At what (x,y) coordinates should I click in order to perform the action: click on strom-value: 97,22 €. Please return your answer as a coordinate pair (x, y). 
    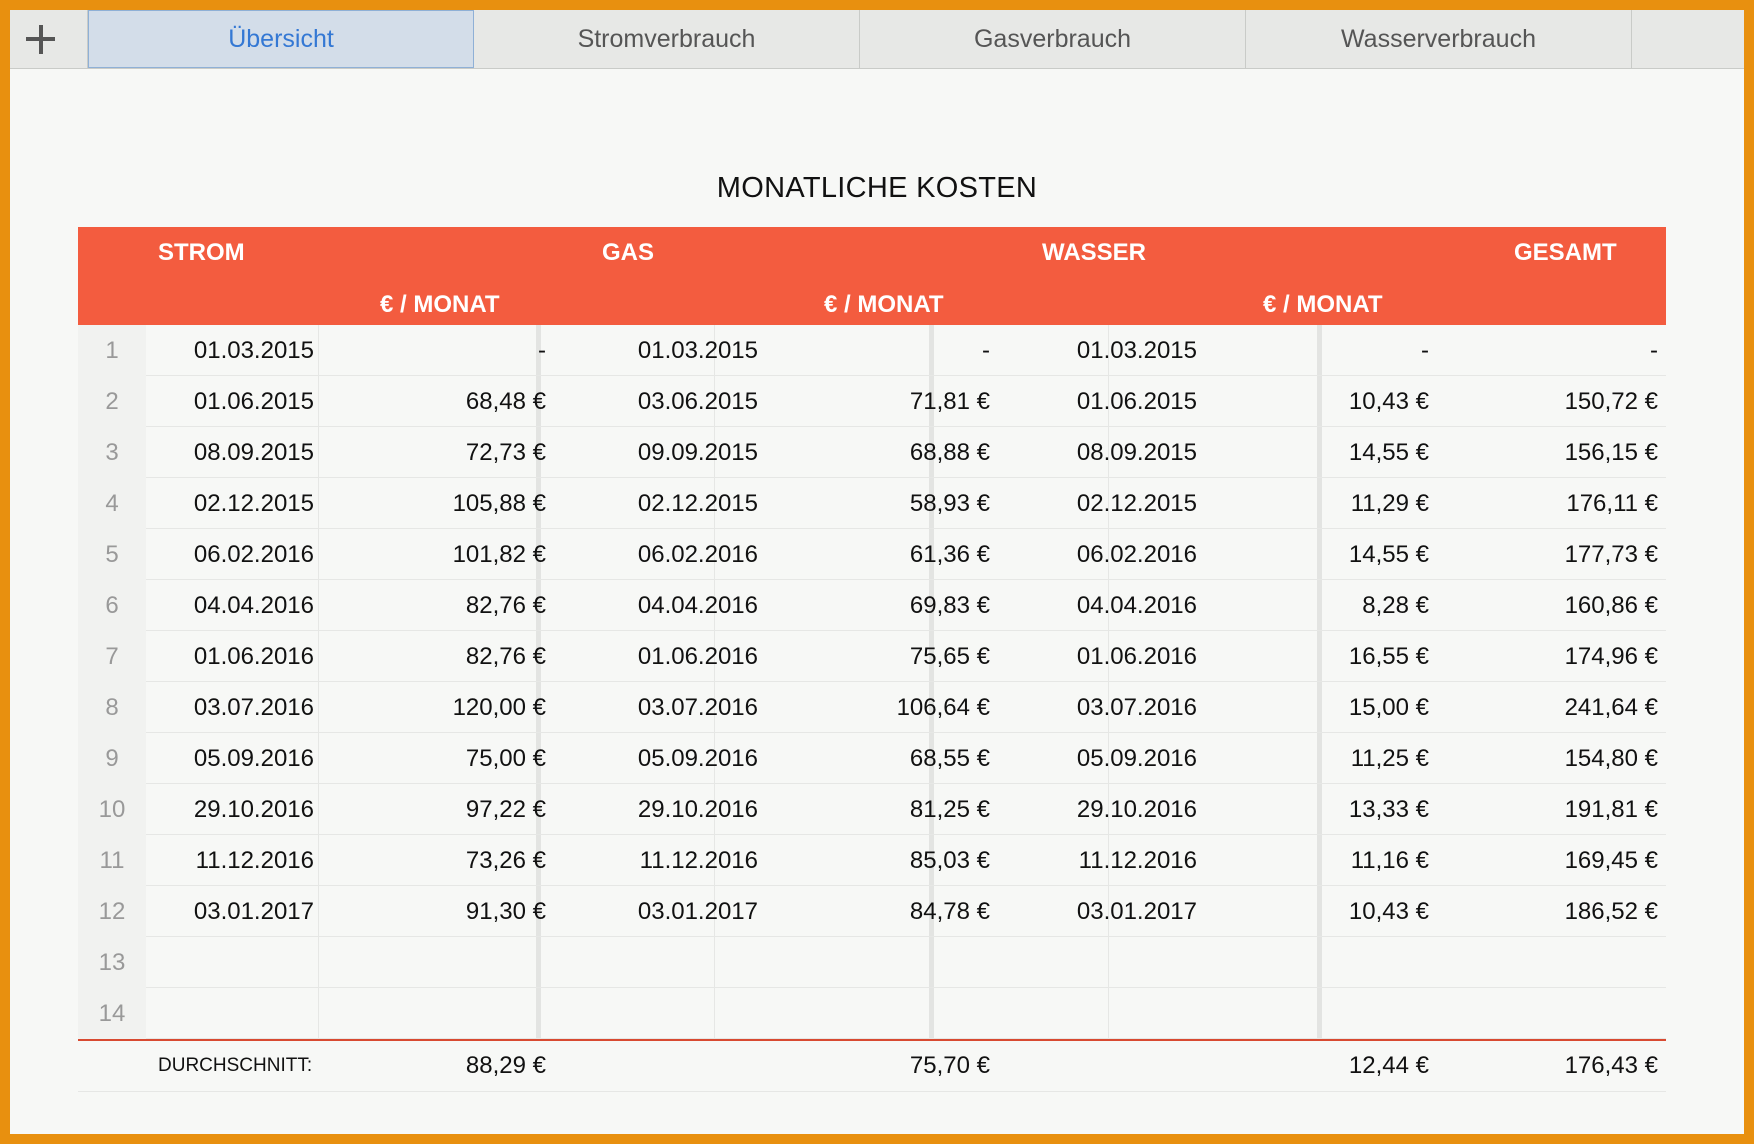
    Looking at the image, I should click on (505, 809).